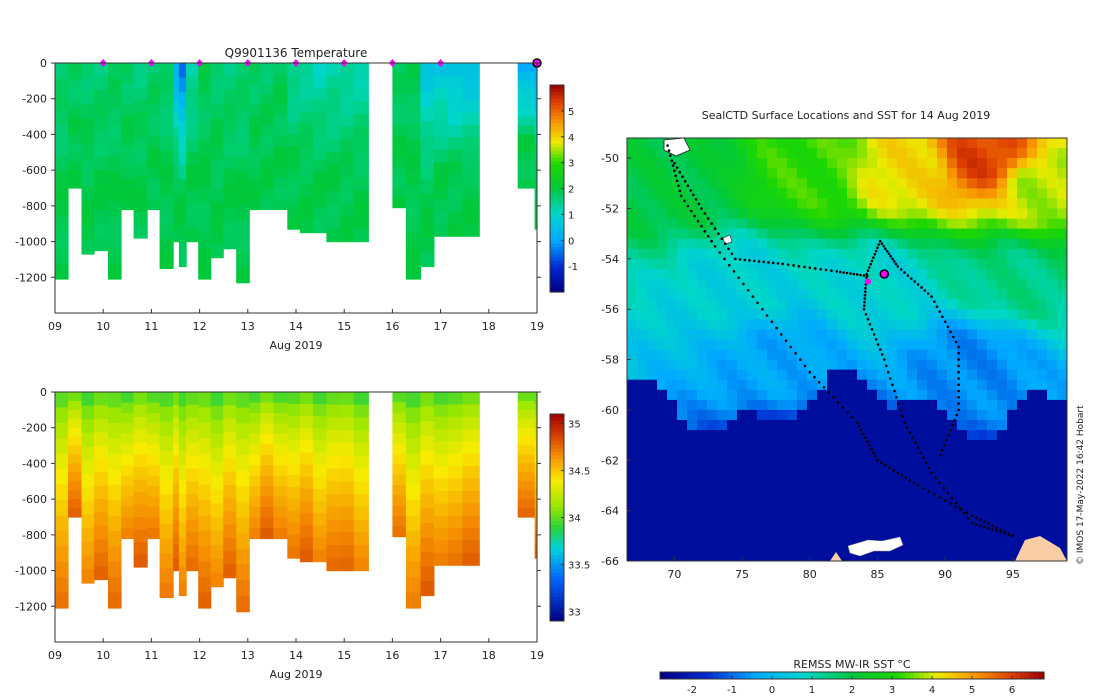 The image size is (1100, 700). What do you see at coordinates (557, 283) in the screenshot?
I see `colorbar-swatch` at bounding box center [557, 283].